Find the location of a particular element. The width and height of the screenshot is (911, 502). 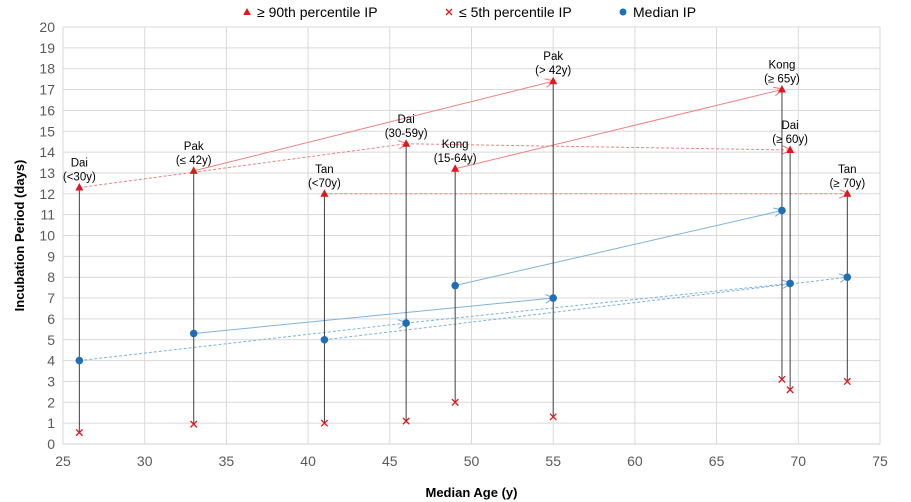

x-tick-label: 25 is located at coordinates (63, 461).